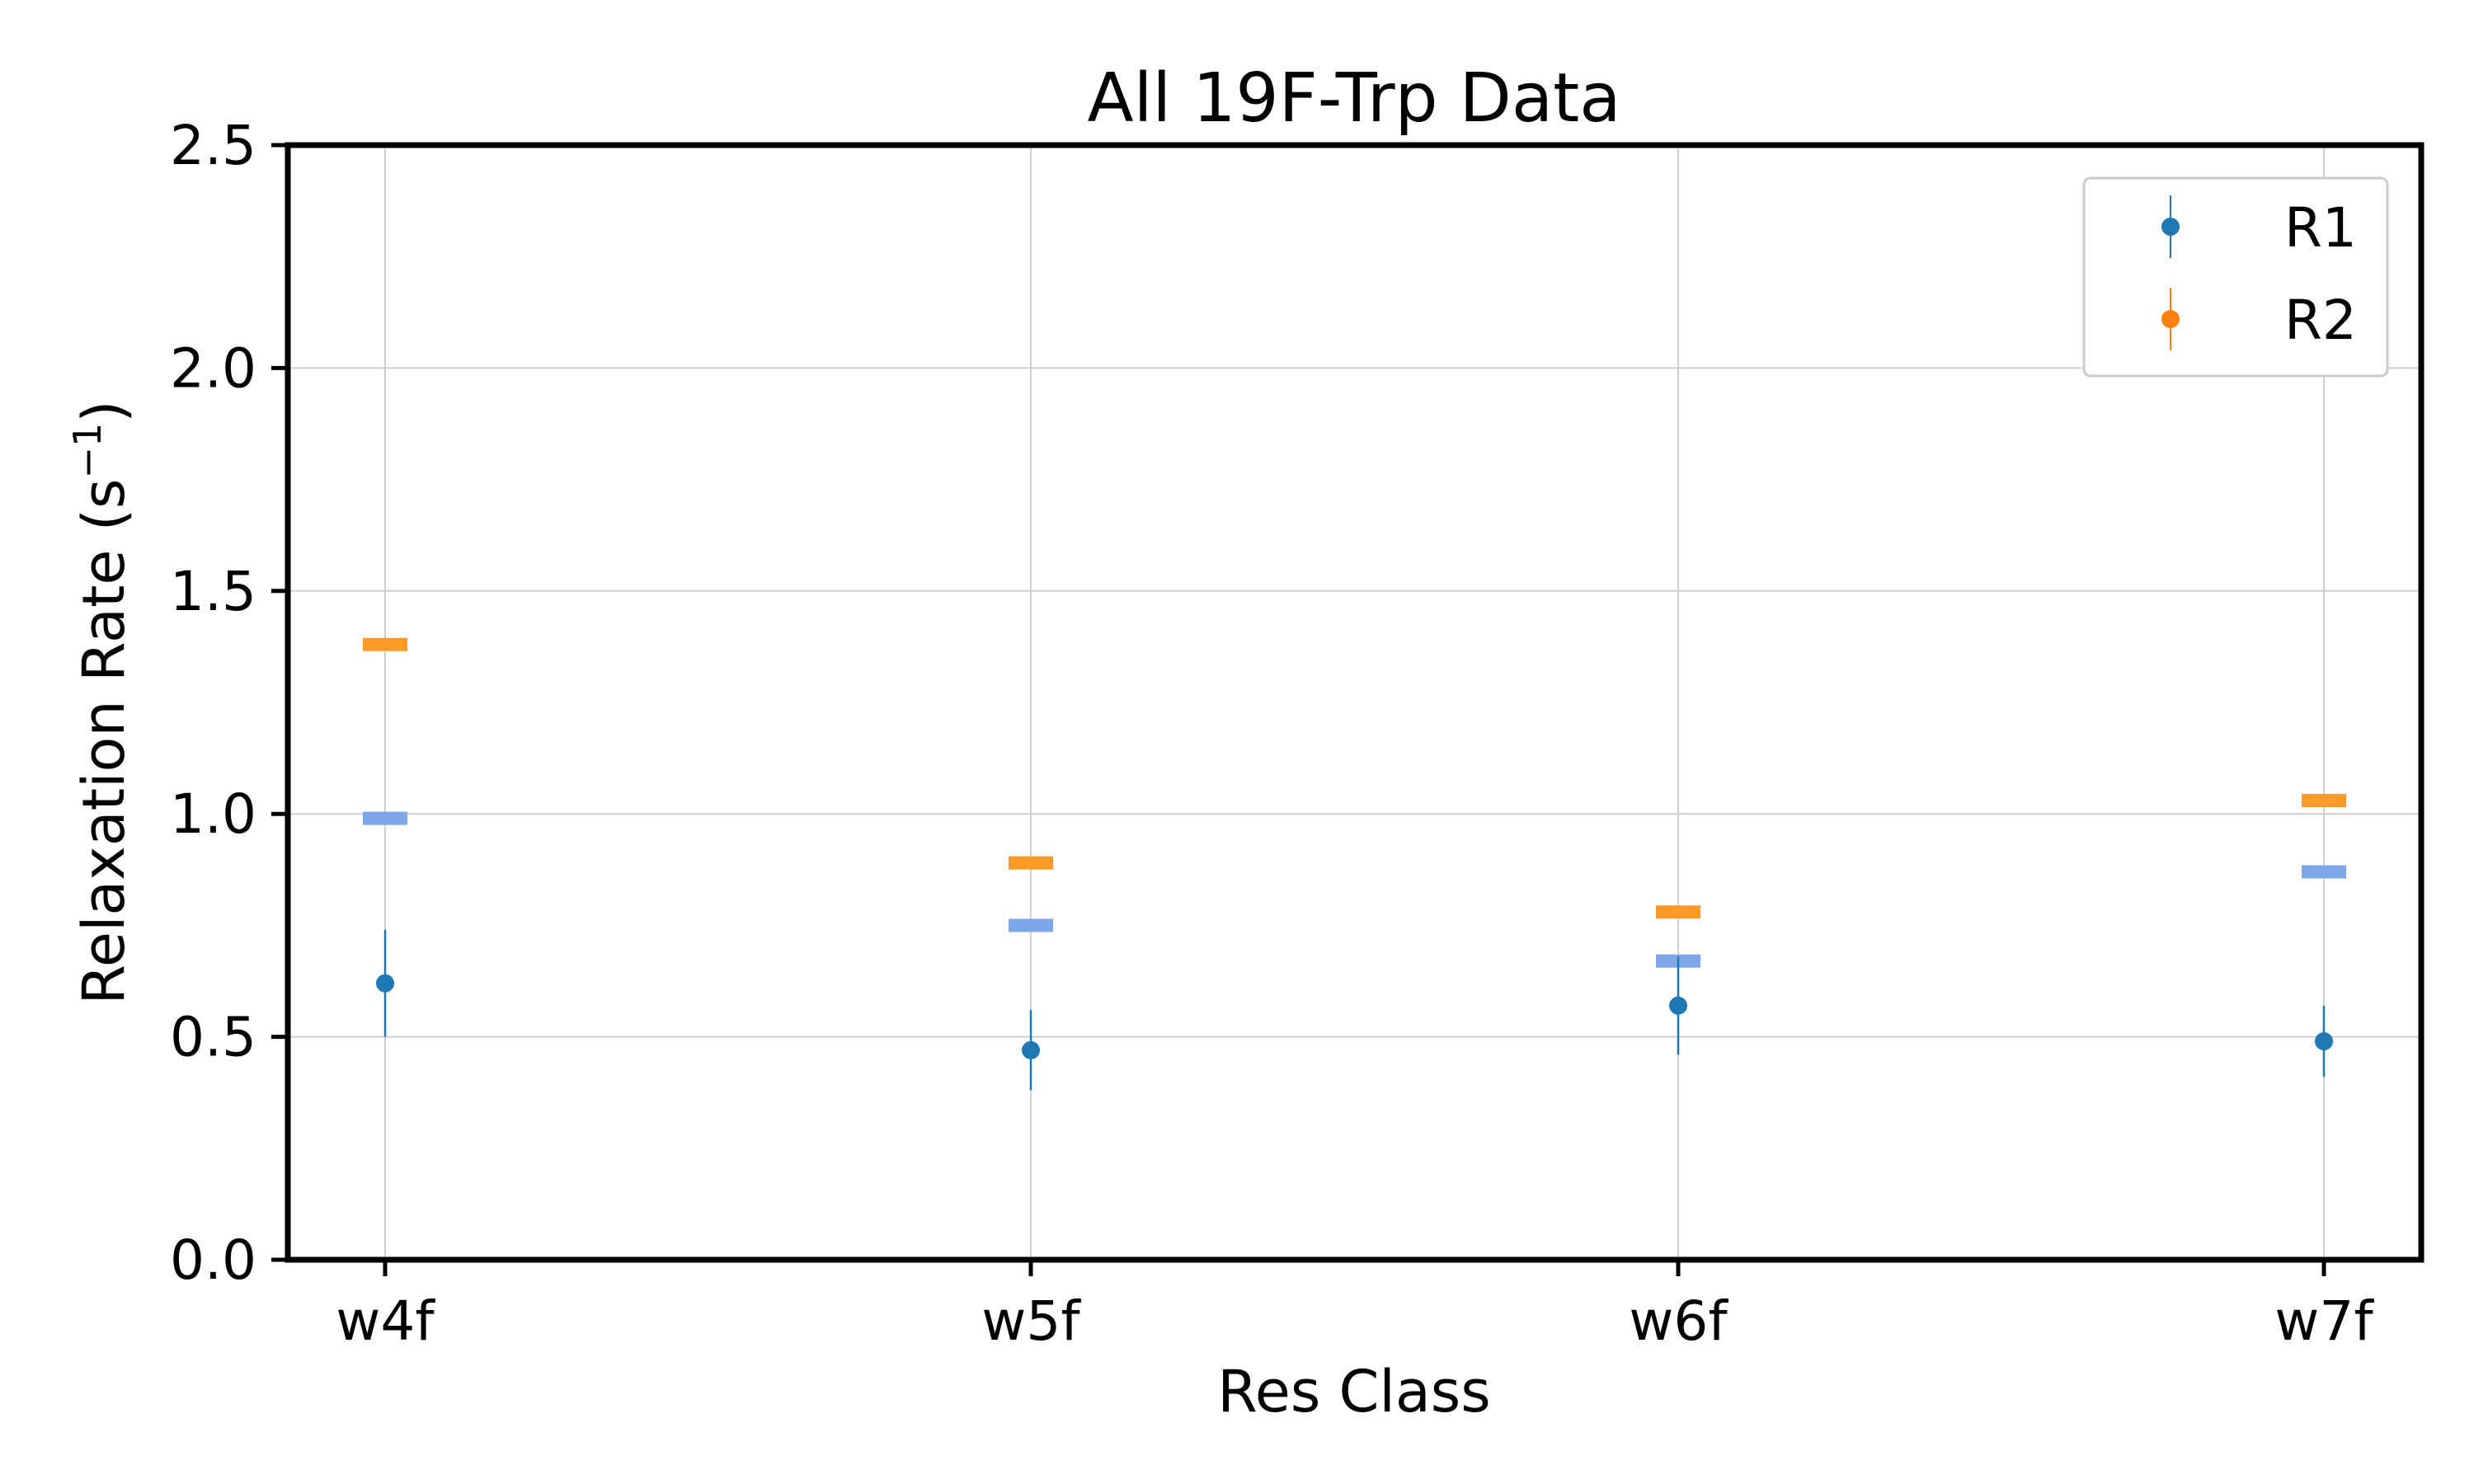 This screenshot has width=2474, height=1484. Describe the element at coordinates (213, 1037) in the screenshot. I see `y-tick-label: 0.5` at that location.